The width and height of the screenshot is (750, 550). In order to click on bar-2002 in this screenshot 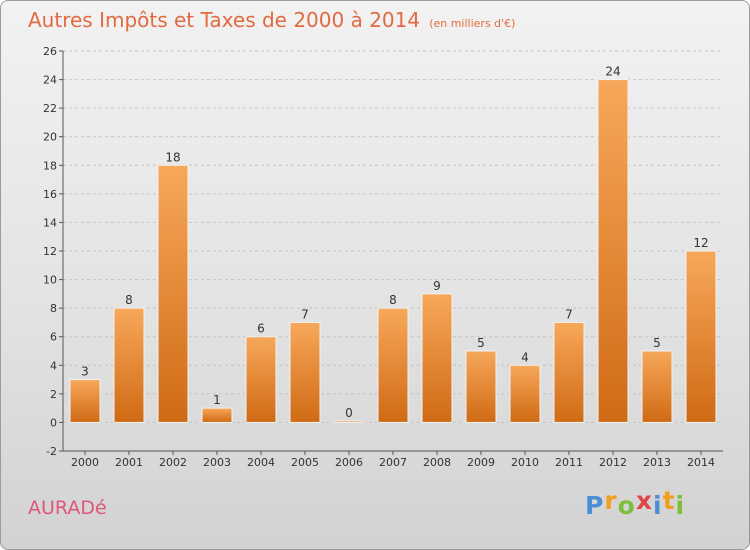, I will do `click(173, 293)`.